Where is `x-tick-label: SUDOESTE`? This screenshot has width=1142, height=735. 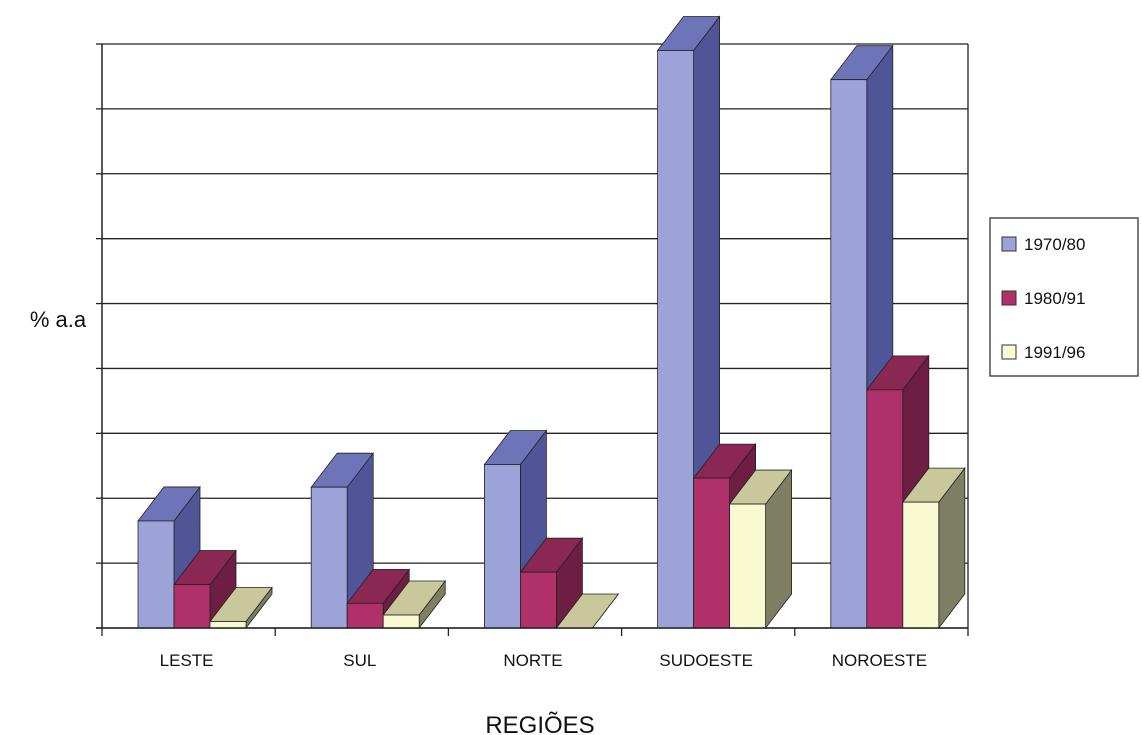
x-tick-label: SUDOESTE is located at coordinates (706, 660).